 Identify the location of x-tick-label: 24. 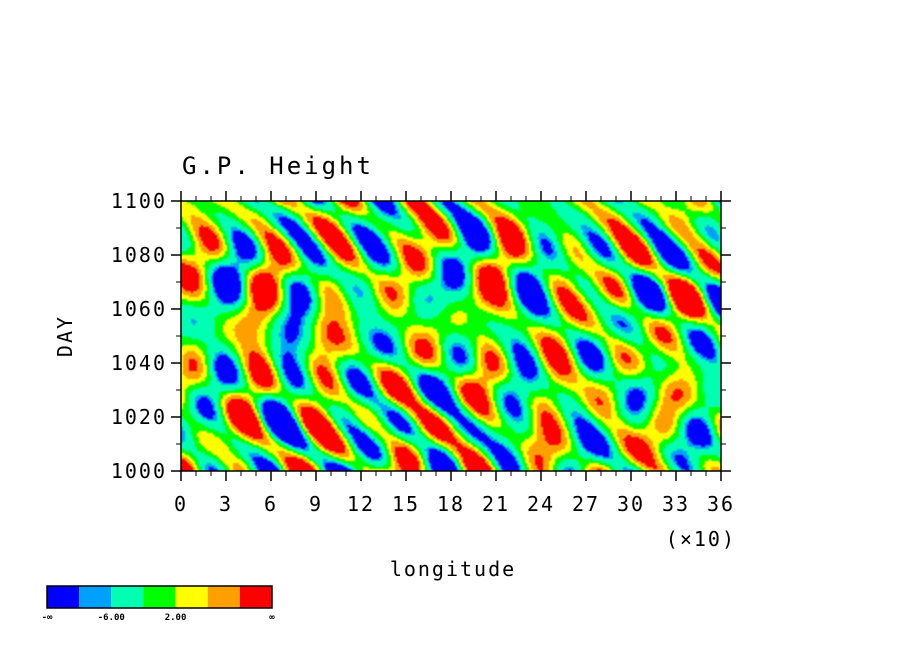
(541, 504).